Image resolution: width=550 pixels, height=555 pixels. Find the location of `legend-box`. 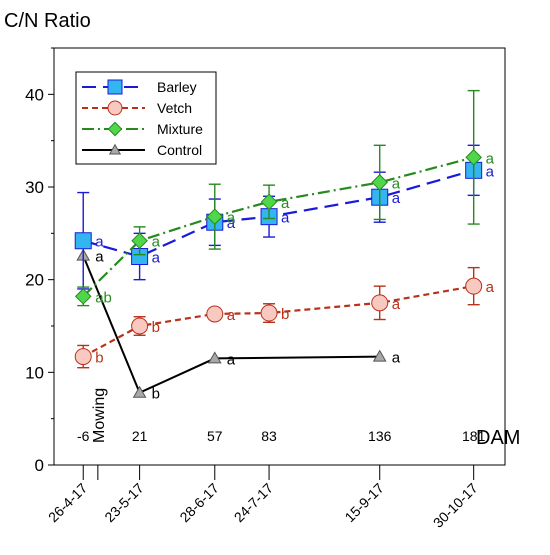

legend-box is located at coordinates (146, 118).